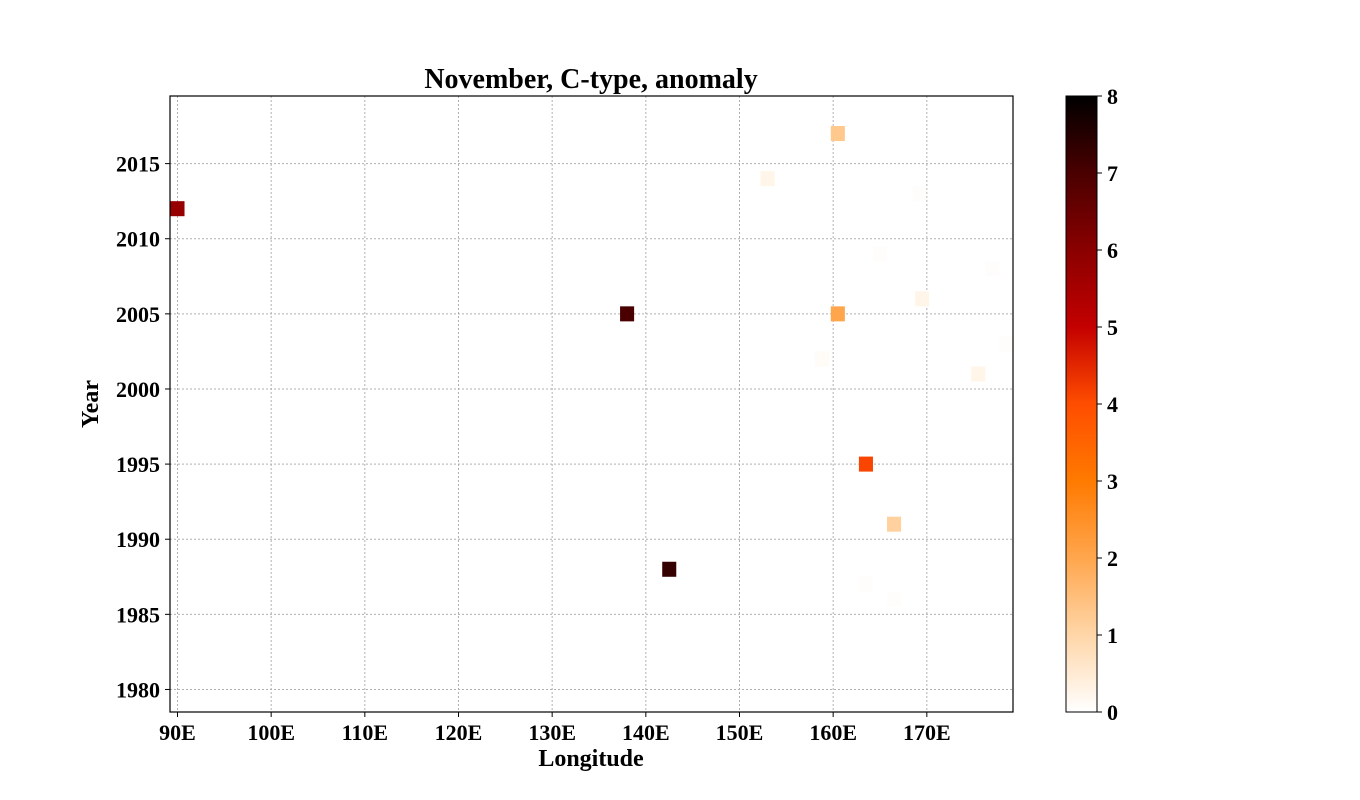 This screenshot has height=800, width=1360. What do you see at coordinates (1112, 404) in the screenshot?
I see `colorbar-tick-label: 4` at bounding box center [1112, 404].